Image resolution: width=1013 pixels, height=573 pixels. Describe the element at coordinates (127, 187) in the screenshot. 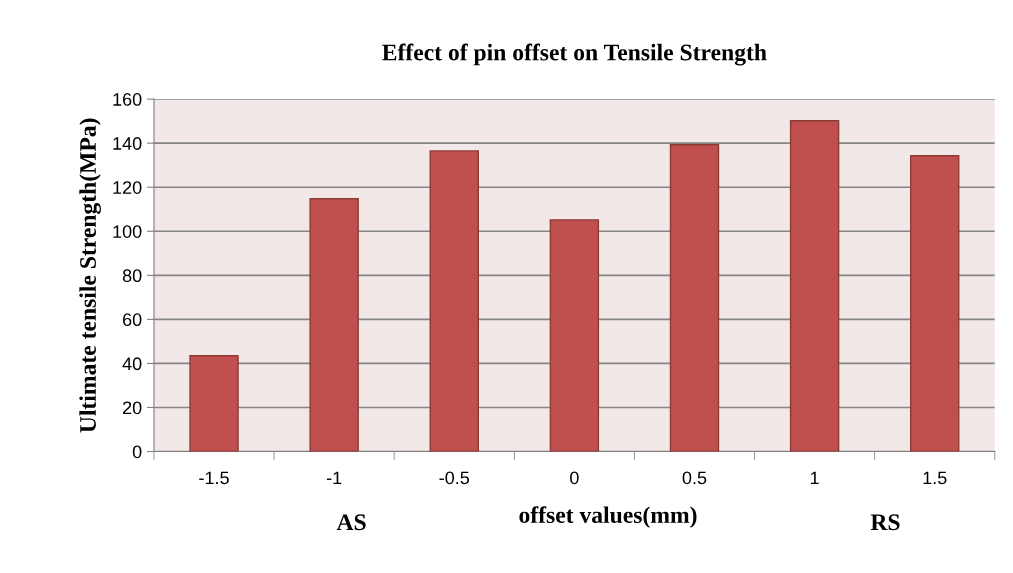

I see `y-tick-label: 120` at that location.